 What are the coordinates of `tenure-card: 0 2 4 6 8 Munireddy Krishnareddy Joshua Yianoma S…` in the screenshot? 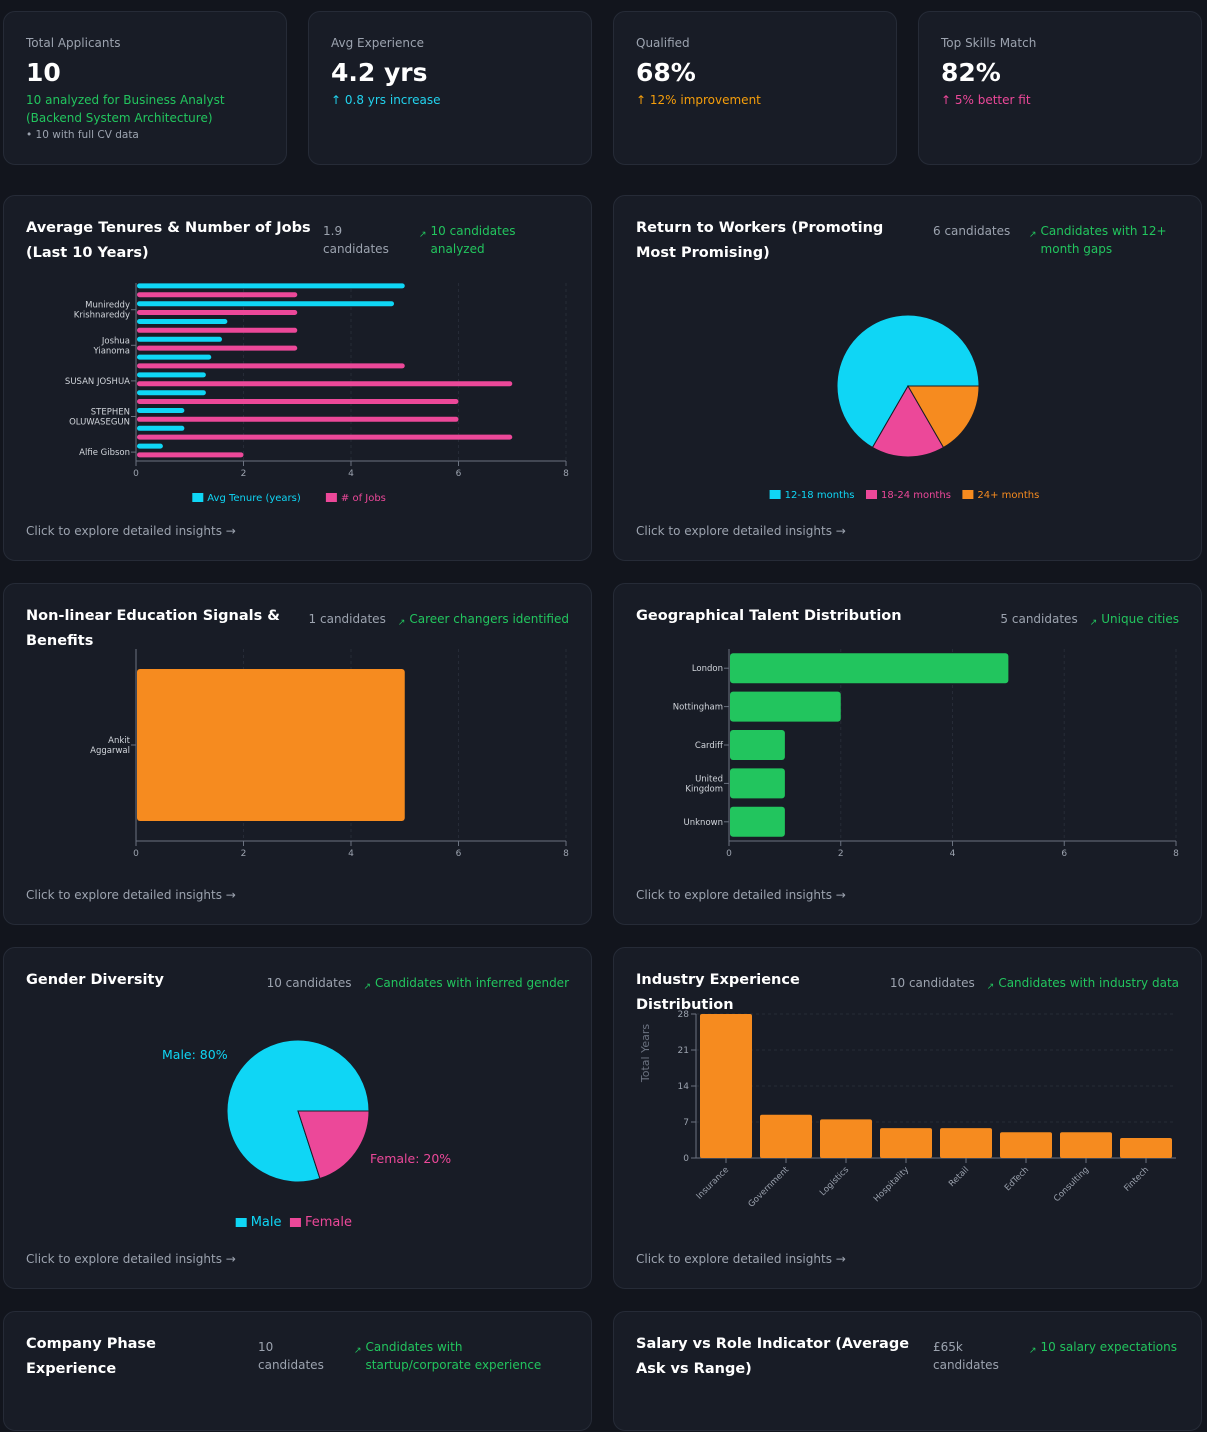 It's located at (297, 378).